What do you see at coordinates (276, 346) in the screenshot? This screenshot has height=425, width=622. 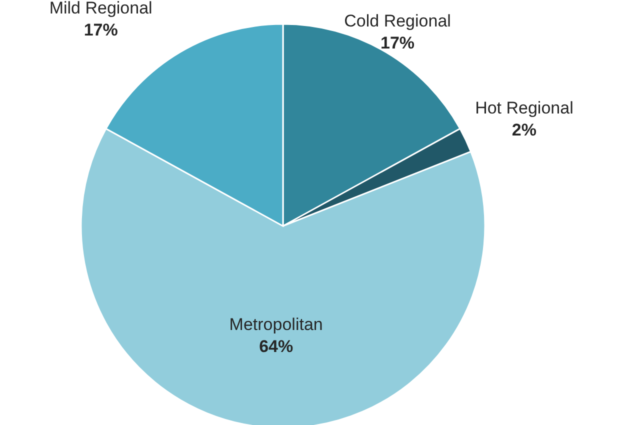 I see `data-label: 64%` at bounding box center [276, 346].